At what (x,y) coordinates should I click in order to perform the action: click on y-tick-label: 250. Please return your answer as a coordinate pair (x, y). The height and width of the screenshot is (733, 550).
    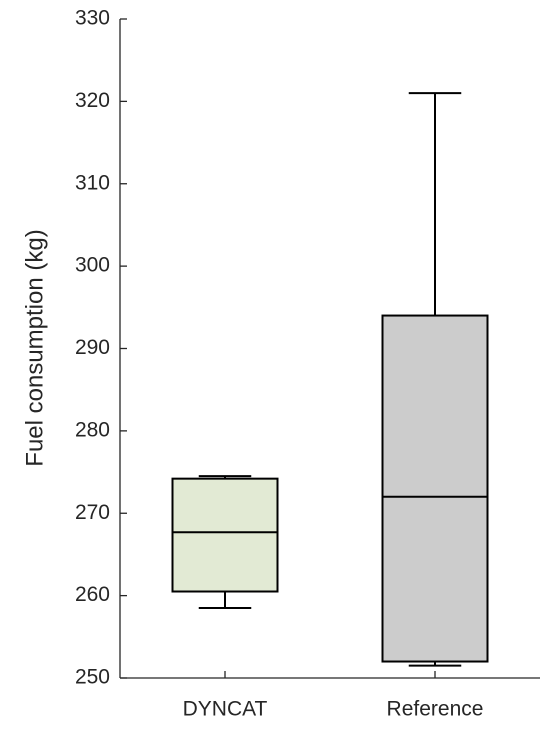
    Looking at the image, I should click on (92, 677).